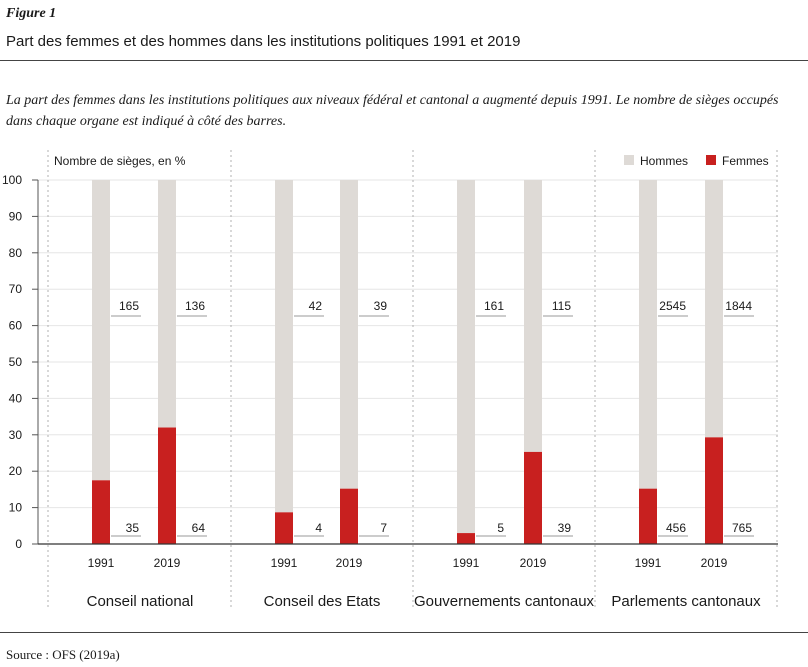 This screenshot has width=808, height=667. I want to click on y-tick-label: 50, so click(16, 362).